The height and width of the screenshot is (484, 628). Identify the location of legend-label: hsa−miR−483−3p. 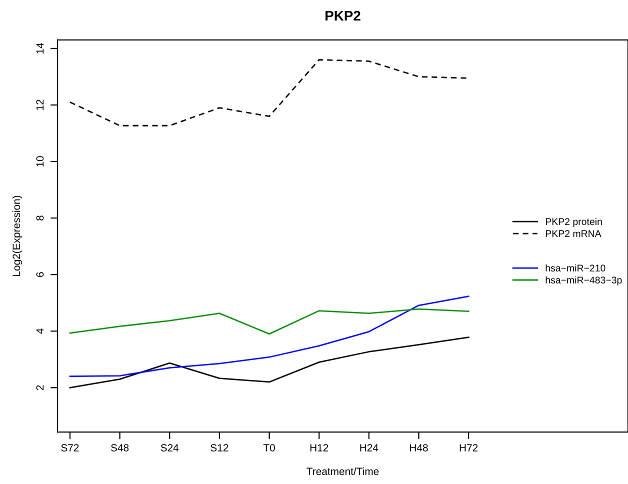
(584, 281).